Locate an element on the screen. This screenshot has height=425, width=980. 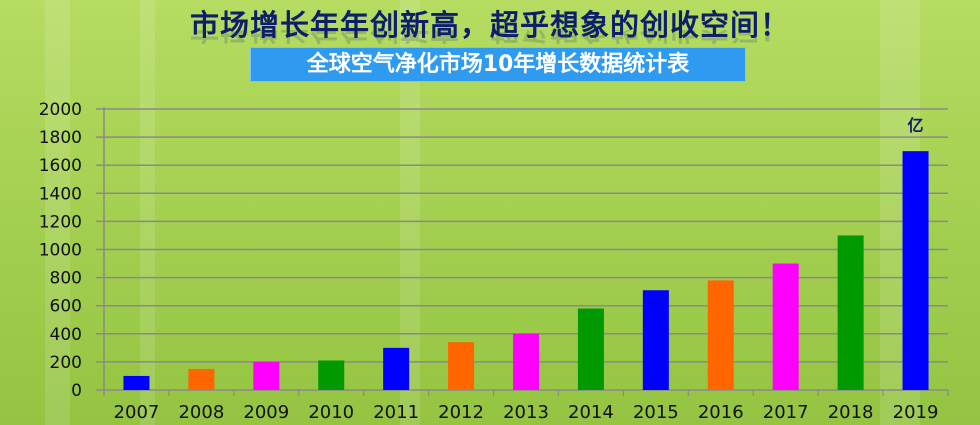
bar-2015 is located at coordinates (655, 340).